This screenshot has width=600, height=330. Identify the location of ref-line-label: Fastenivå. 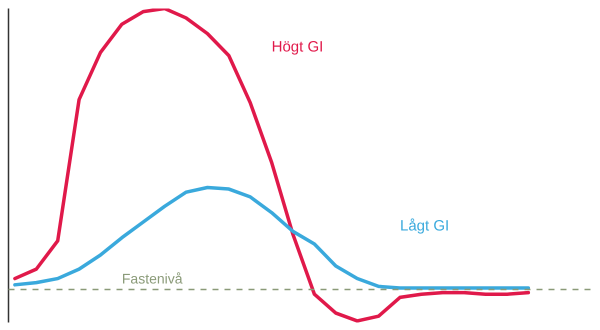
(152, 278).